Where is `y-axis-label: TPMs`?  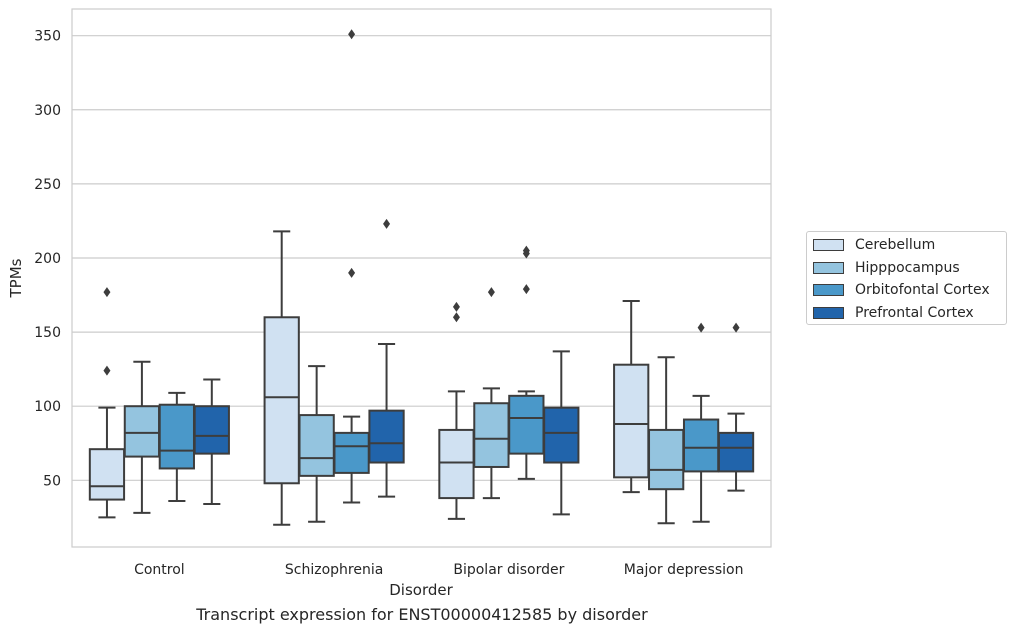
y-axis-label: TPMs is located at coordinates (16, 278).